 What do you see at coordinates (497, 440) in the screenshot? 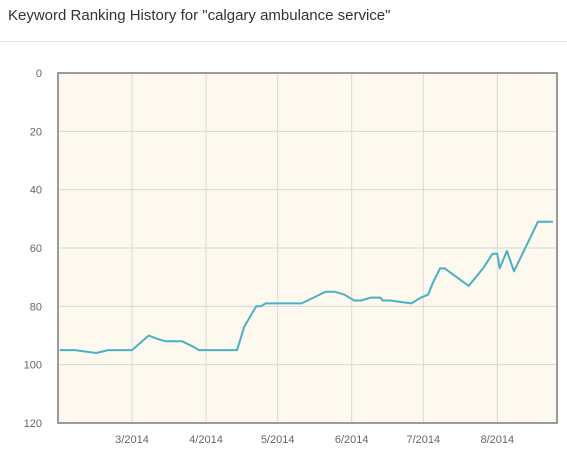
I see `x-tick-label: 8/2014` at bounding box center [497, 440].